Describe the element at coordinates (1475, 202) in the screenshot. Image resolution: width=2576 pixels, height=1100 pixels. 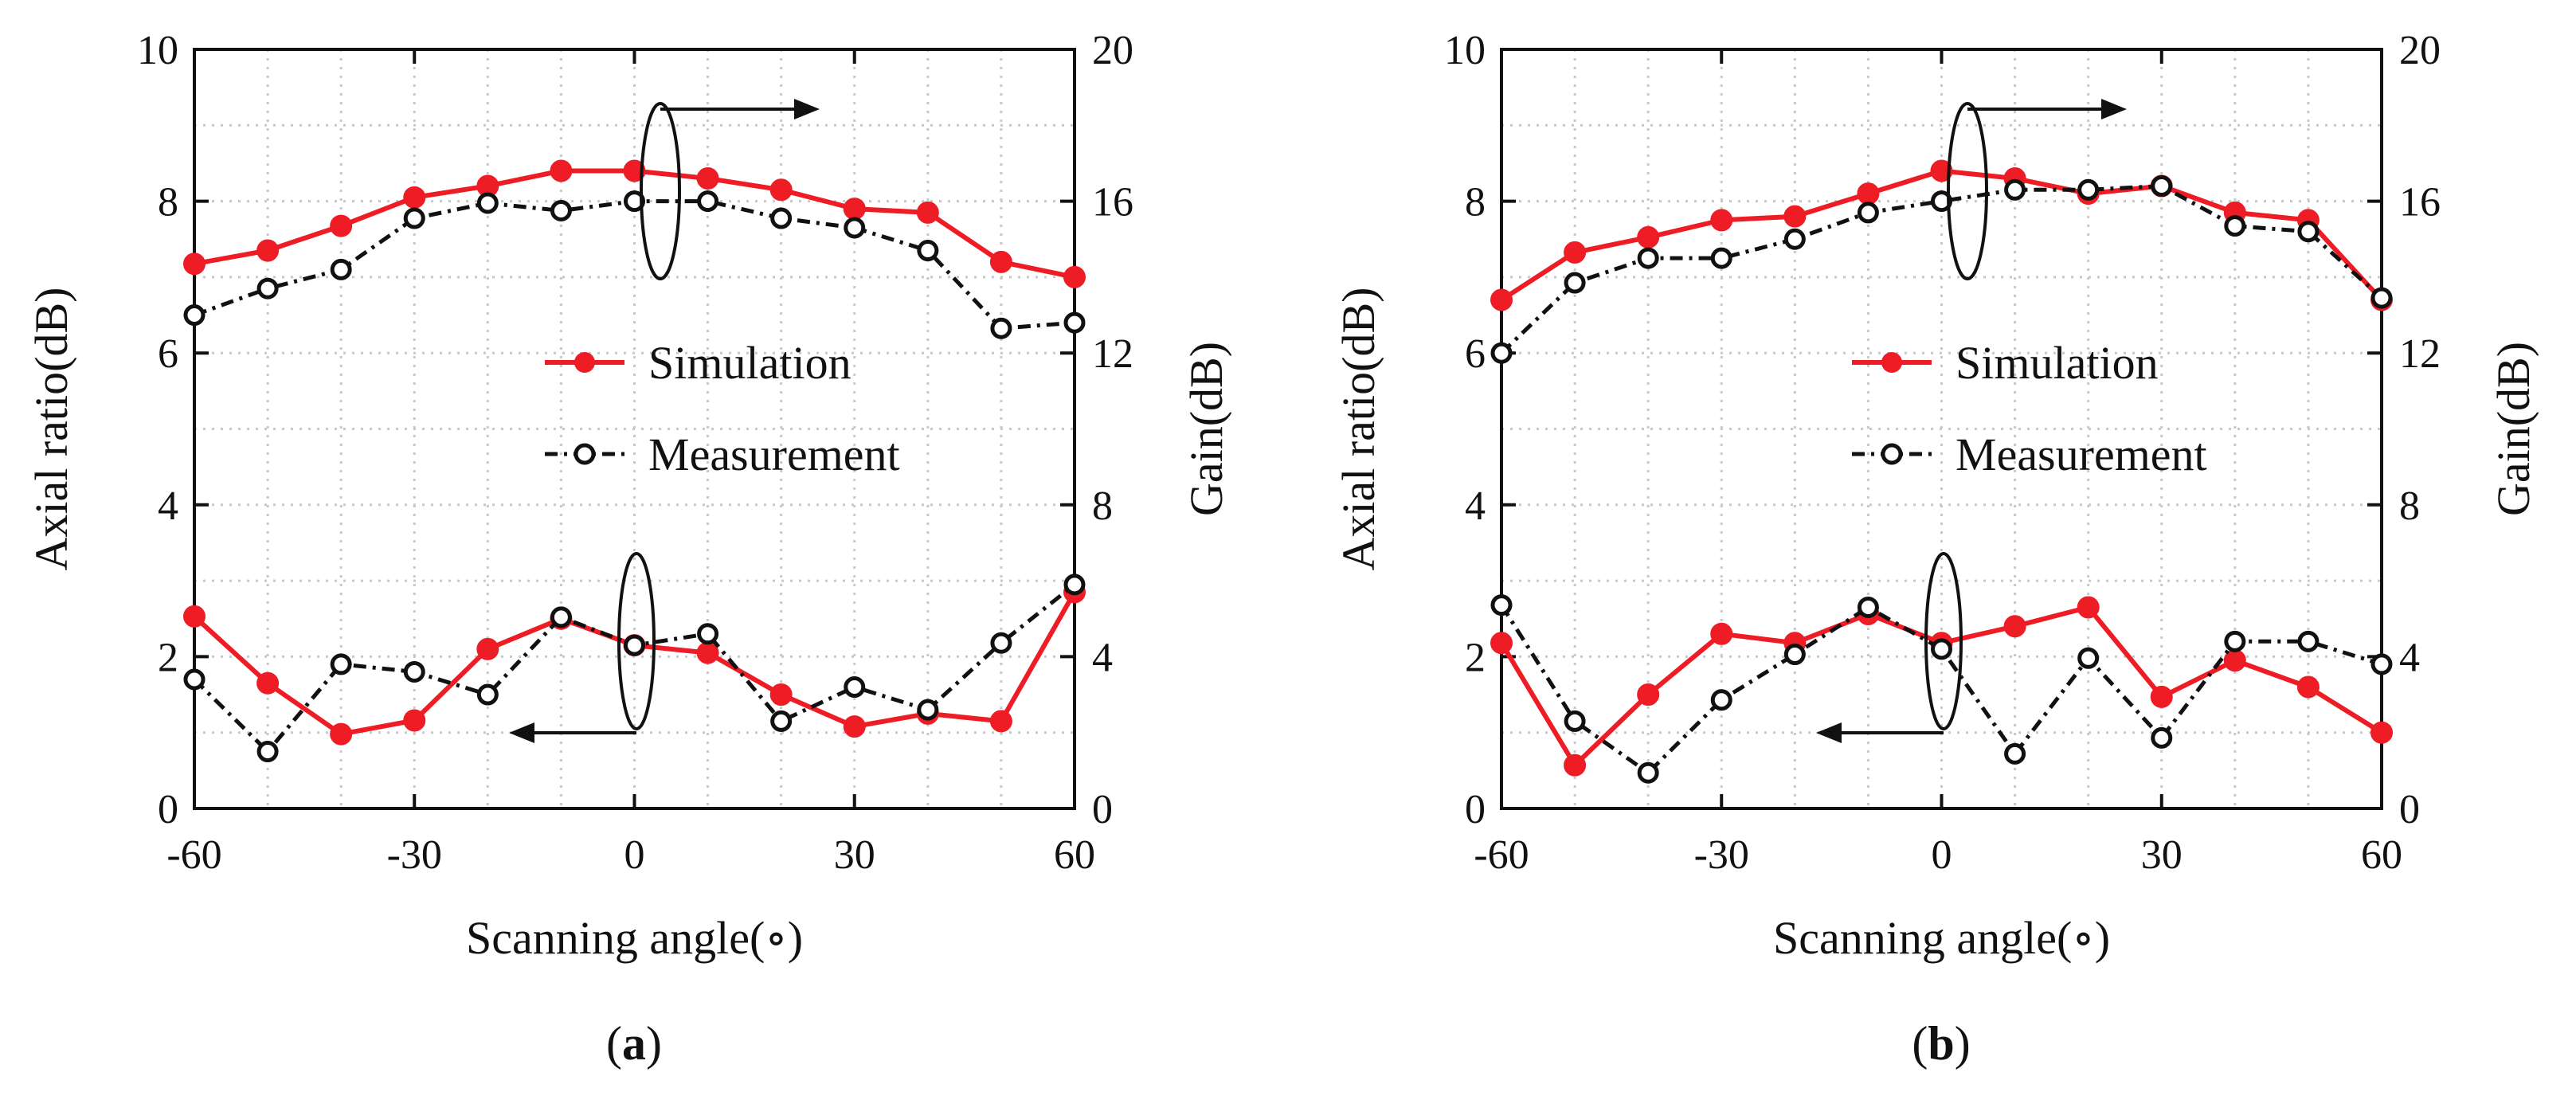
I see `y-left-tick-label: 8` at that location.